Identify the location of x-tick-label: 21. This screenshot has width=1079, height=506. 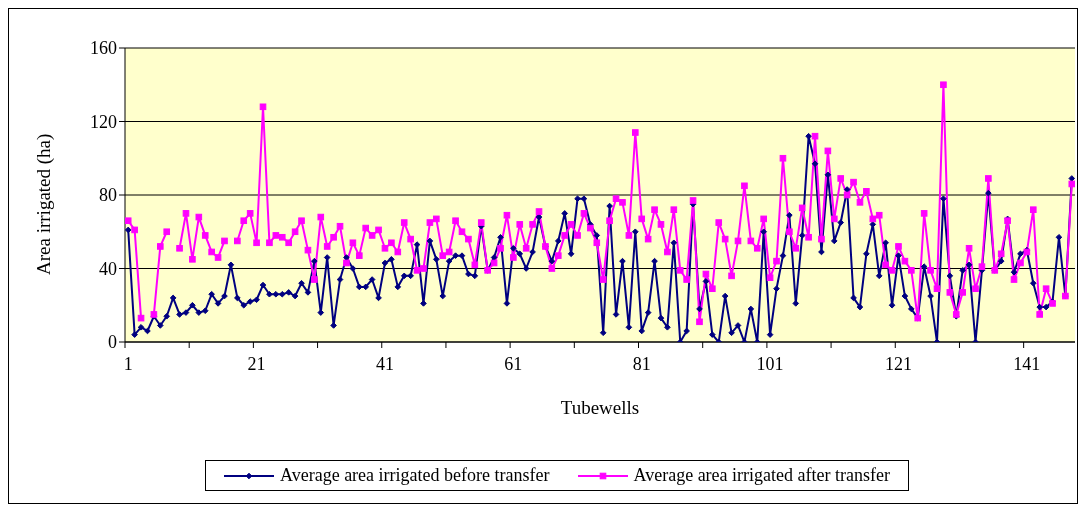
(256, 364).